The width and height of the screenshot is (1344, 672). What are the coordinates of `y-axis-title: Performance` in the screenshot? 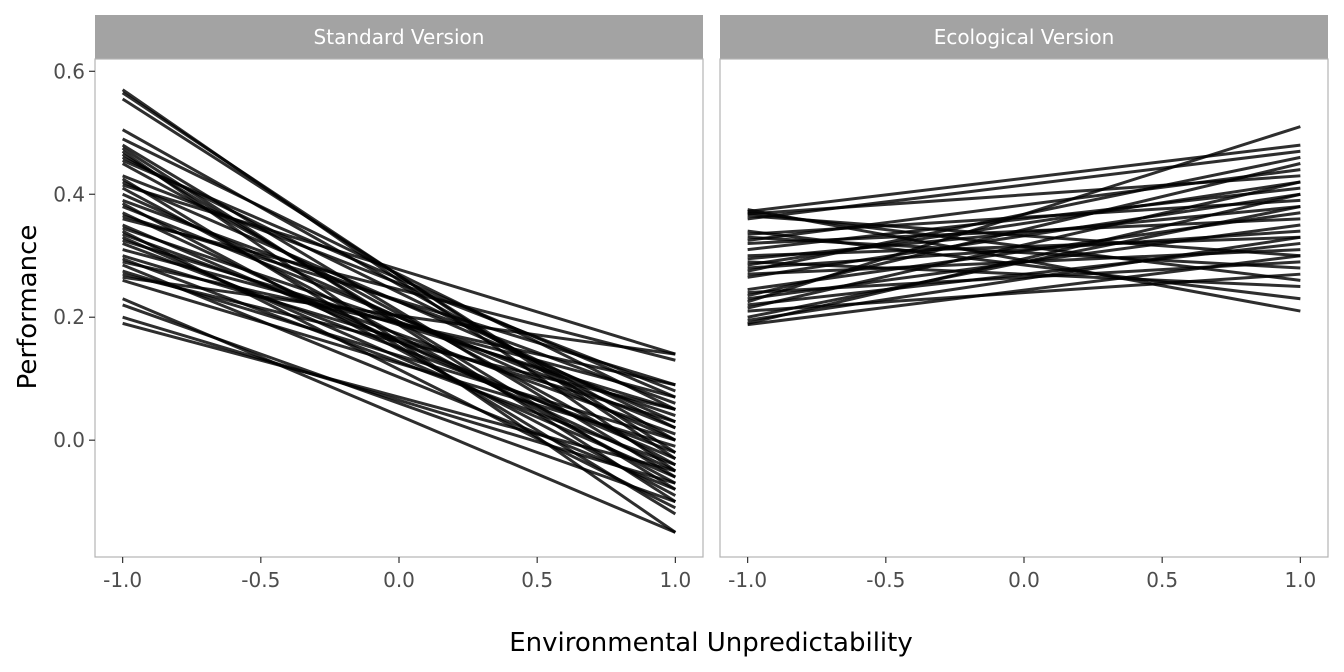 It's located at (28, 307).